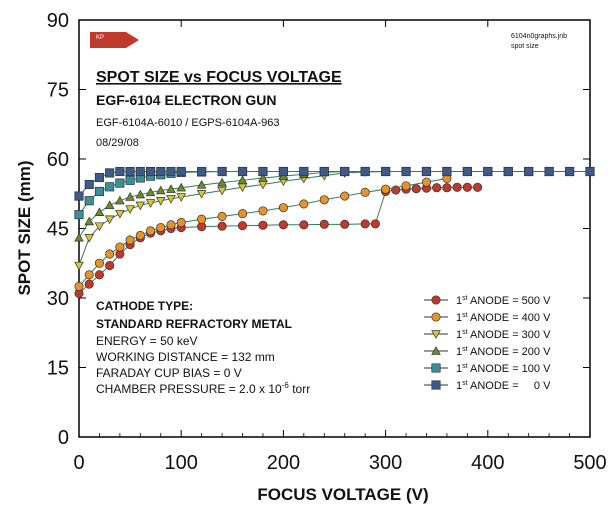 Image resolution: width=608 pixels, height=506 pixels. Describe the element at coordinates (283, 463) in the screenshot. I see `x-tick-label: 200` at that location.